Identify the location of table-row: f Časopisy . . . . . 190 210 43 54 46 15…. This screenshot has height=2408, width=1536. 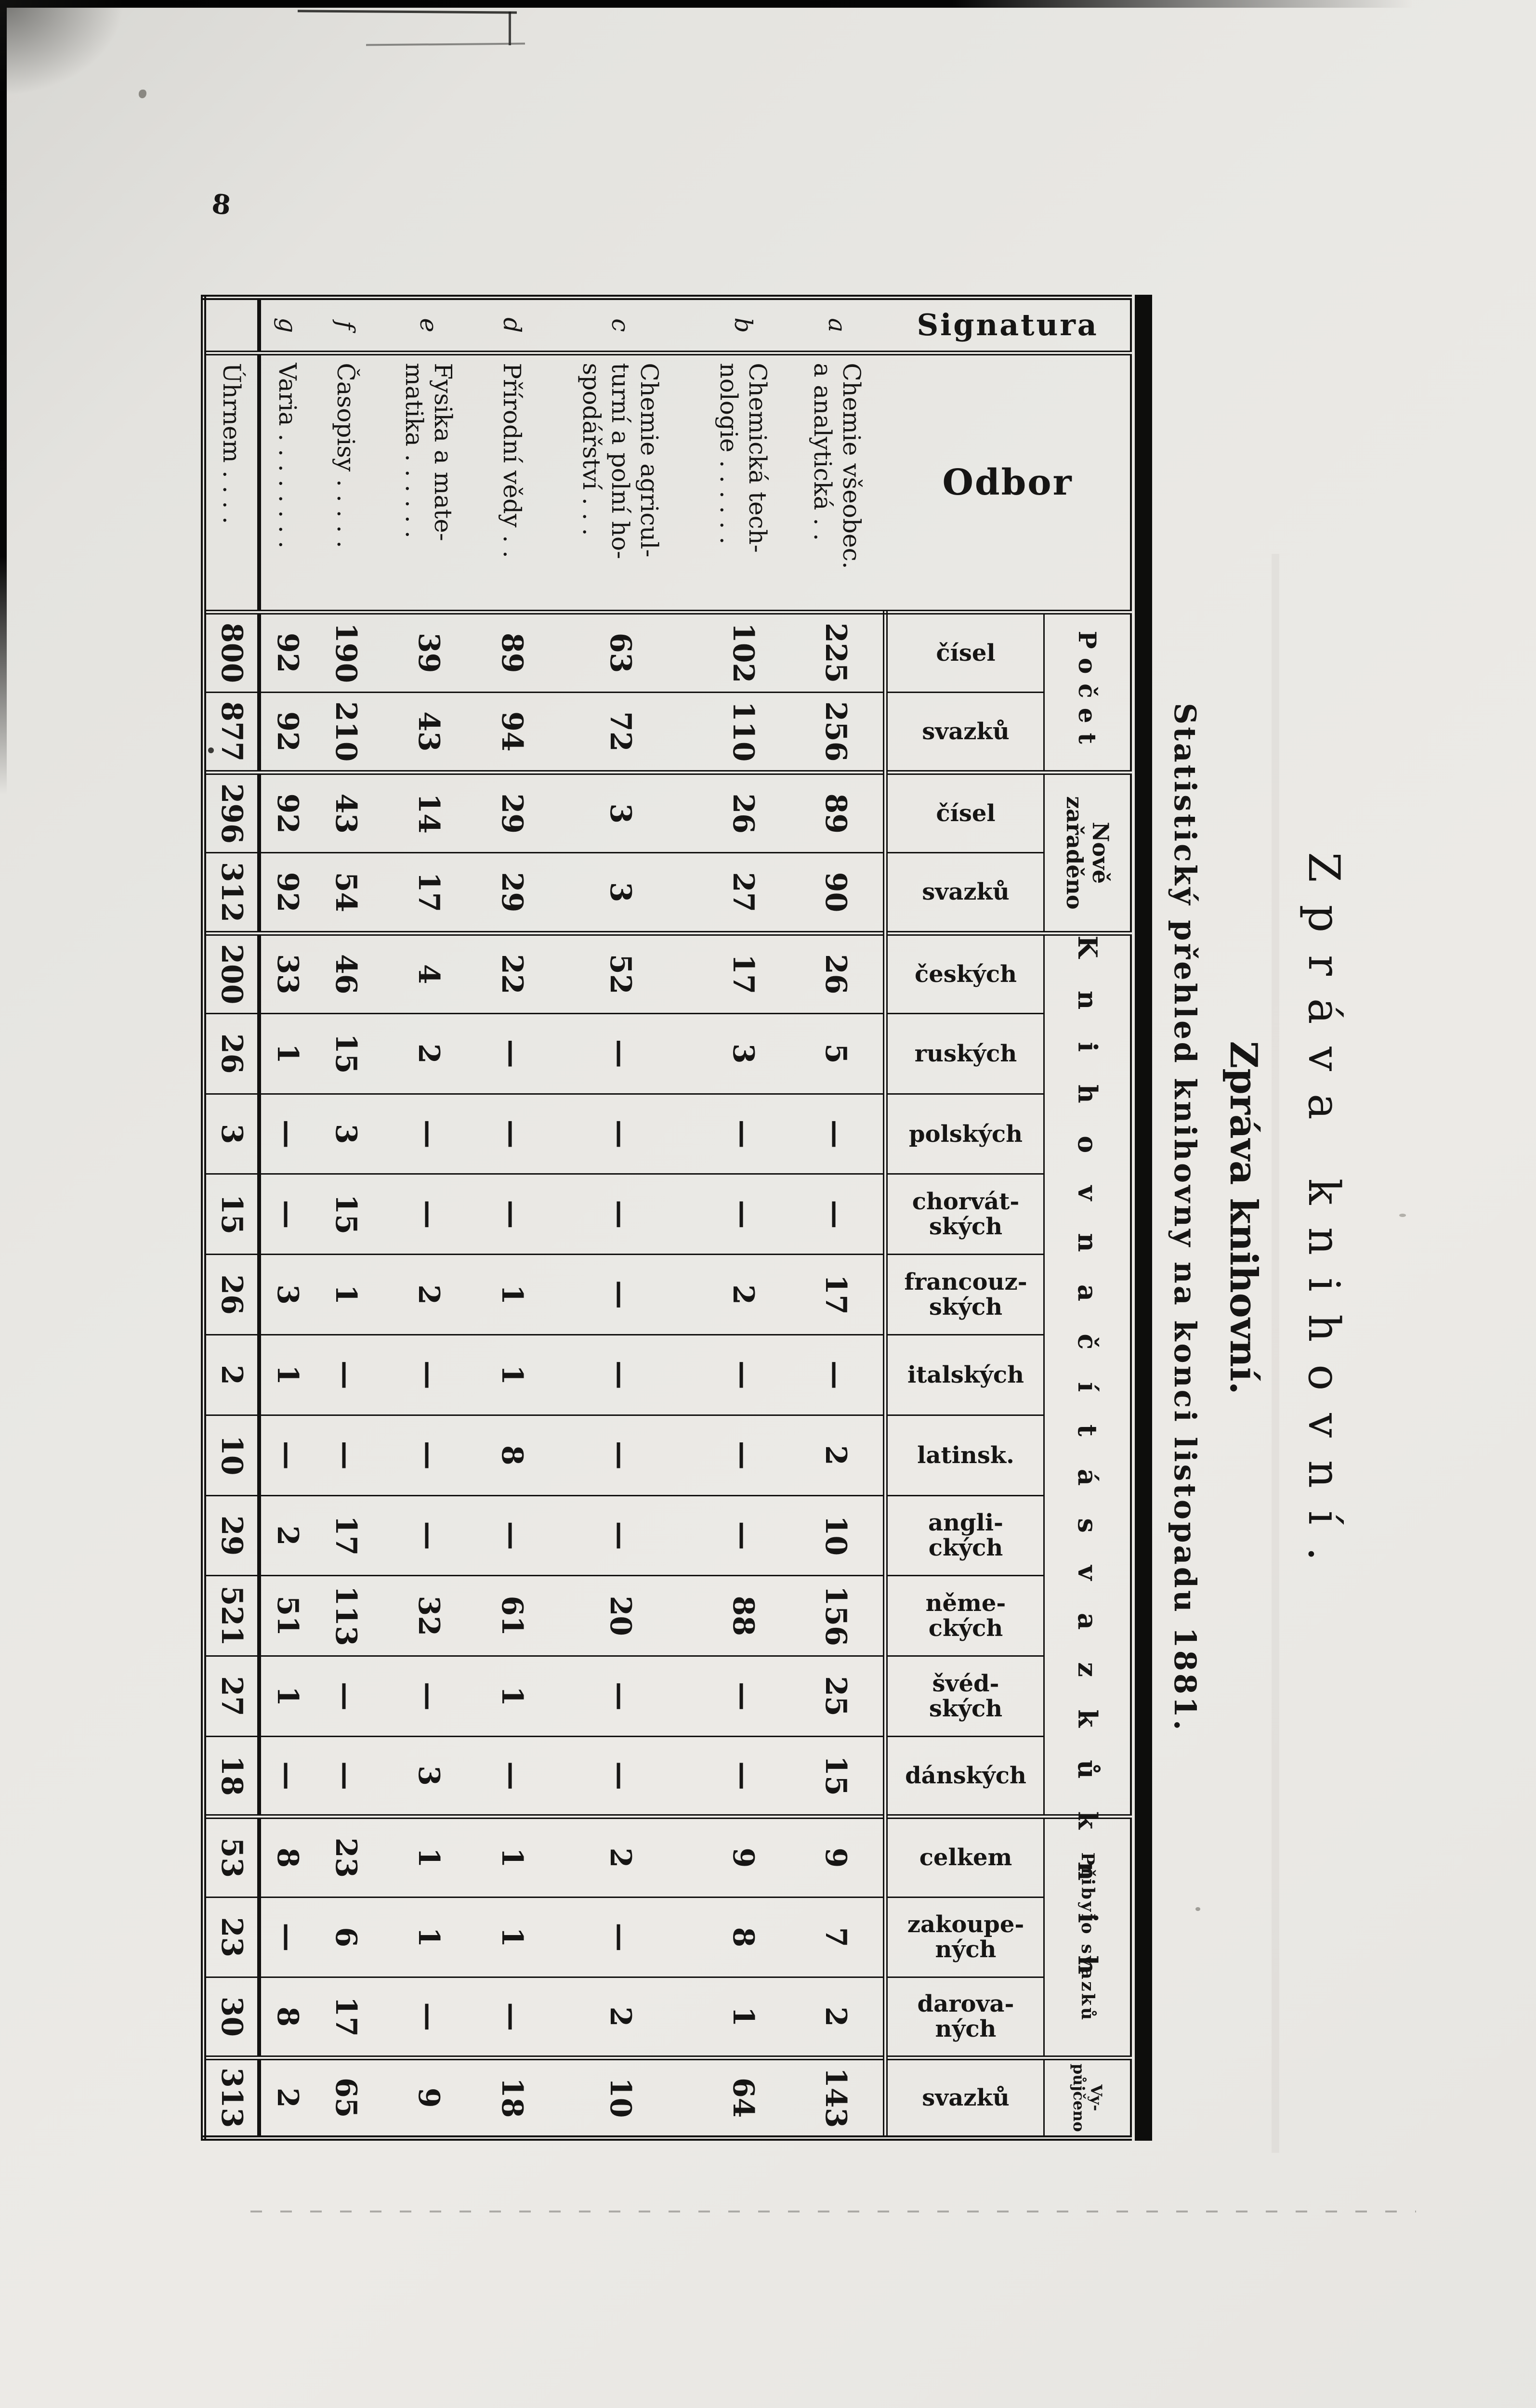
(346, 1218).